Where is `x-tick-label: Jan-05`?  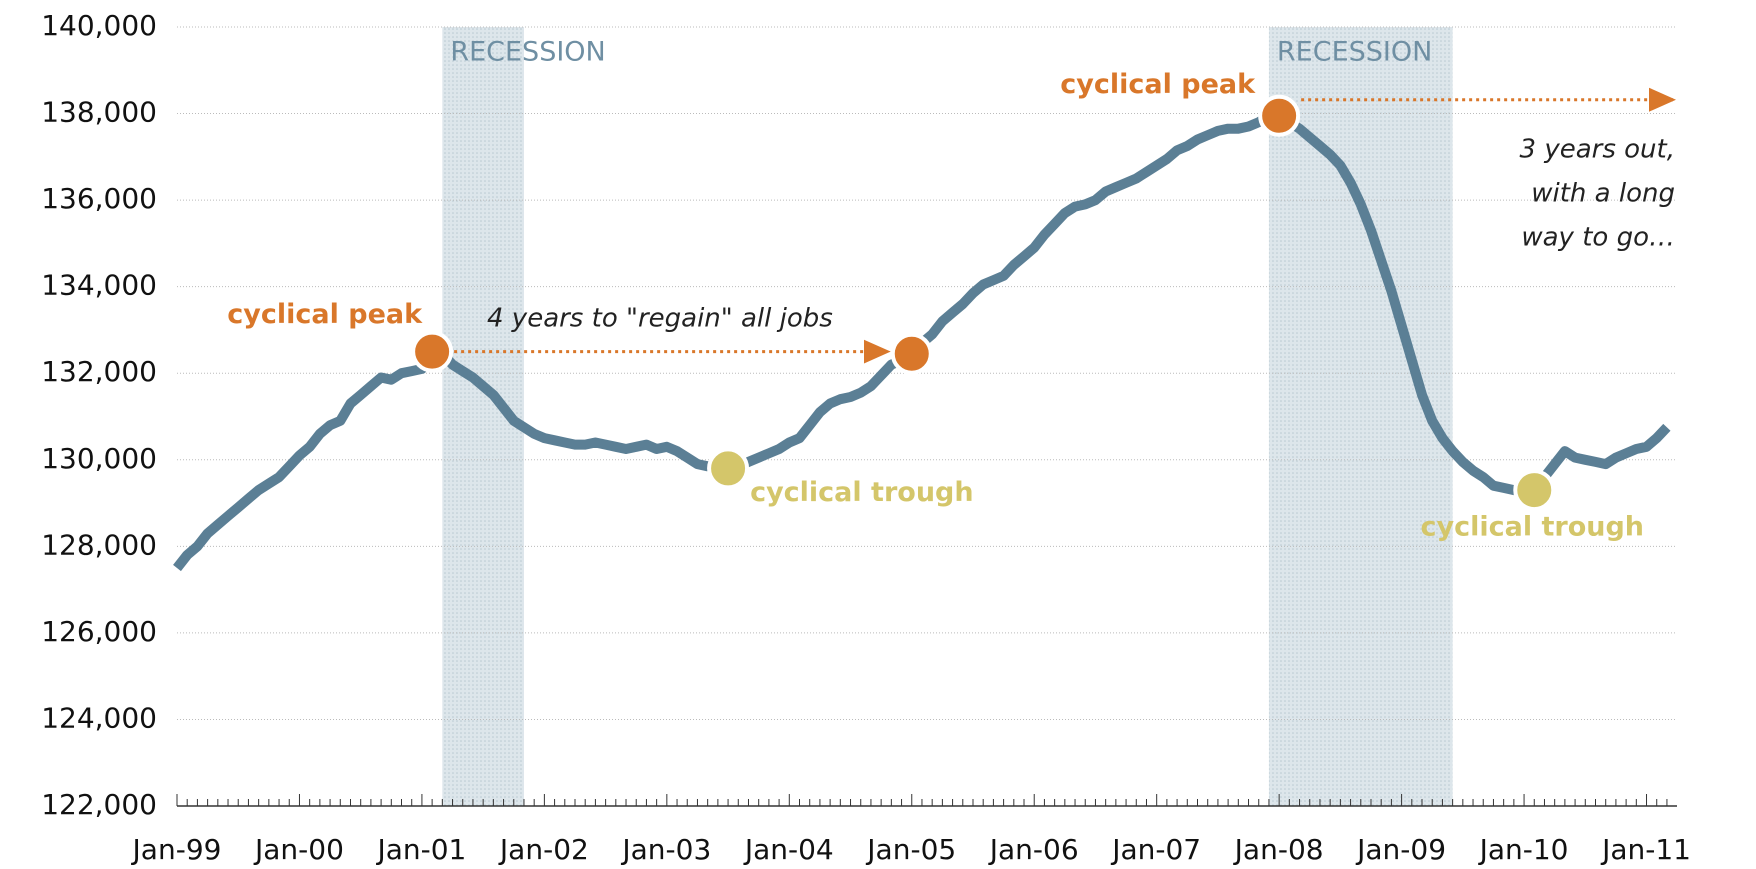
x-tick-label: Jan-05 is located at coordinates (910, 849).